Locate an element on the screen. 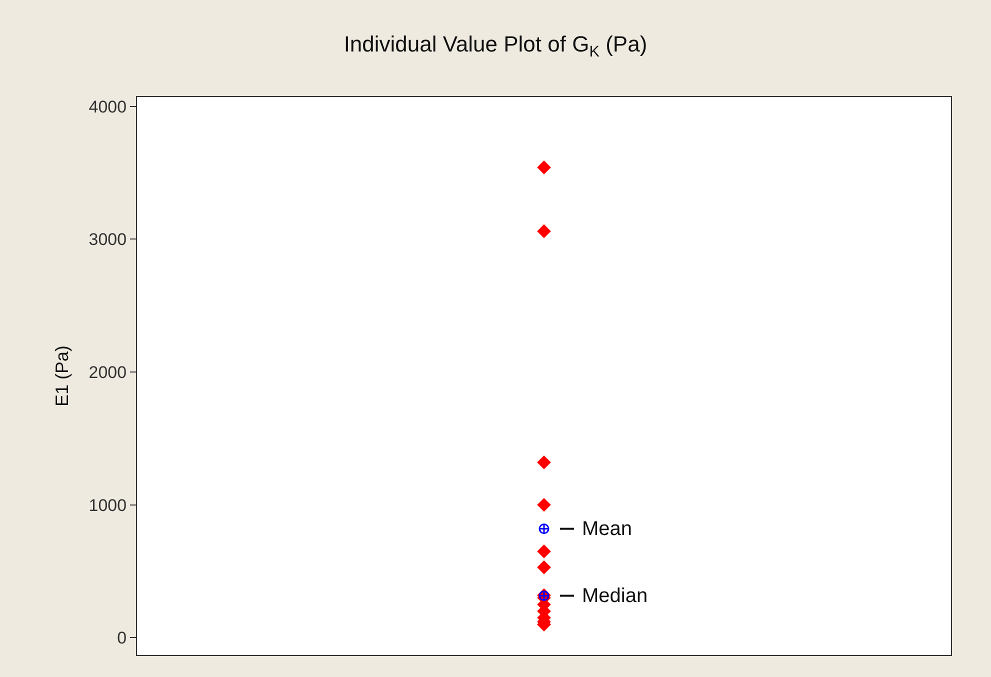 The image size is (991, 677). y-tick-label: 4000 is located at coordinates (107, 106).